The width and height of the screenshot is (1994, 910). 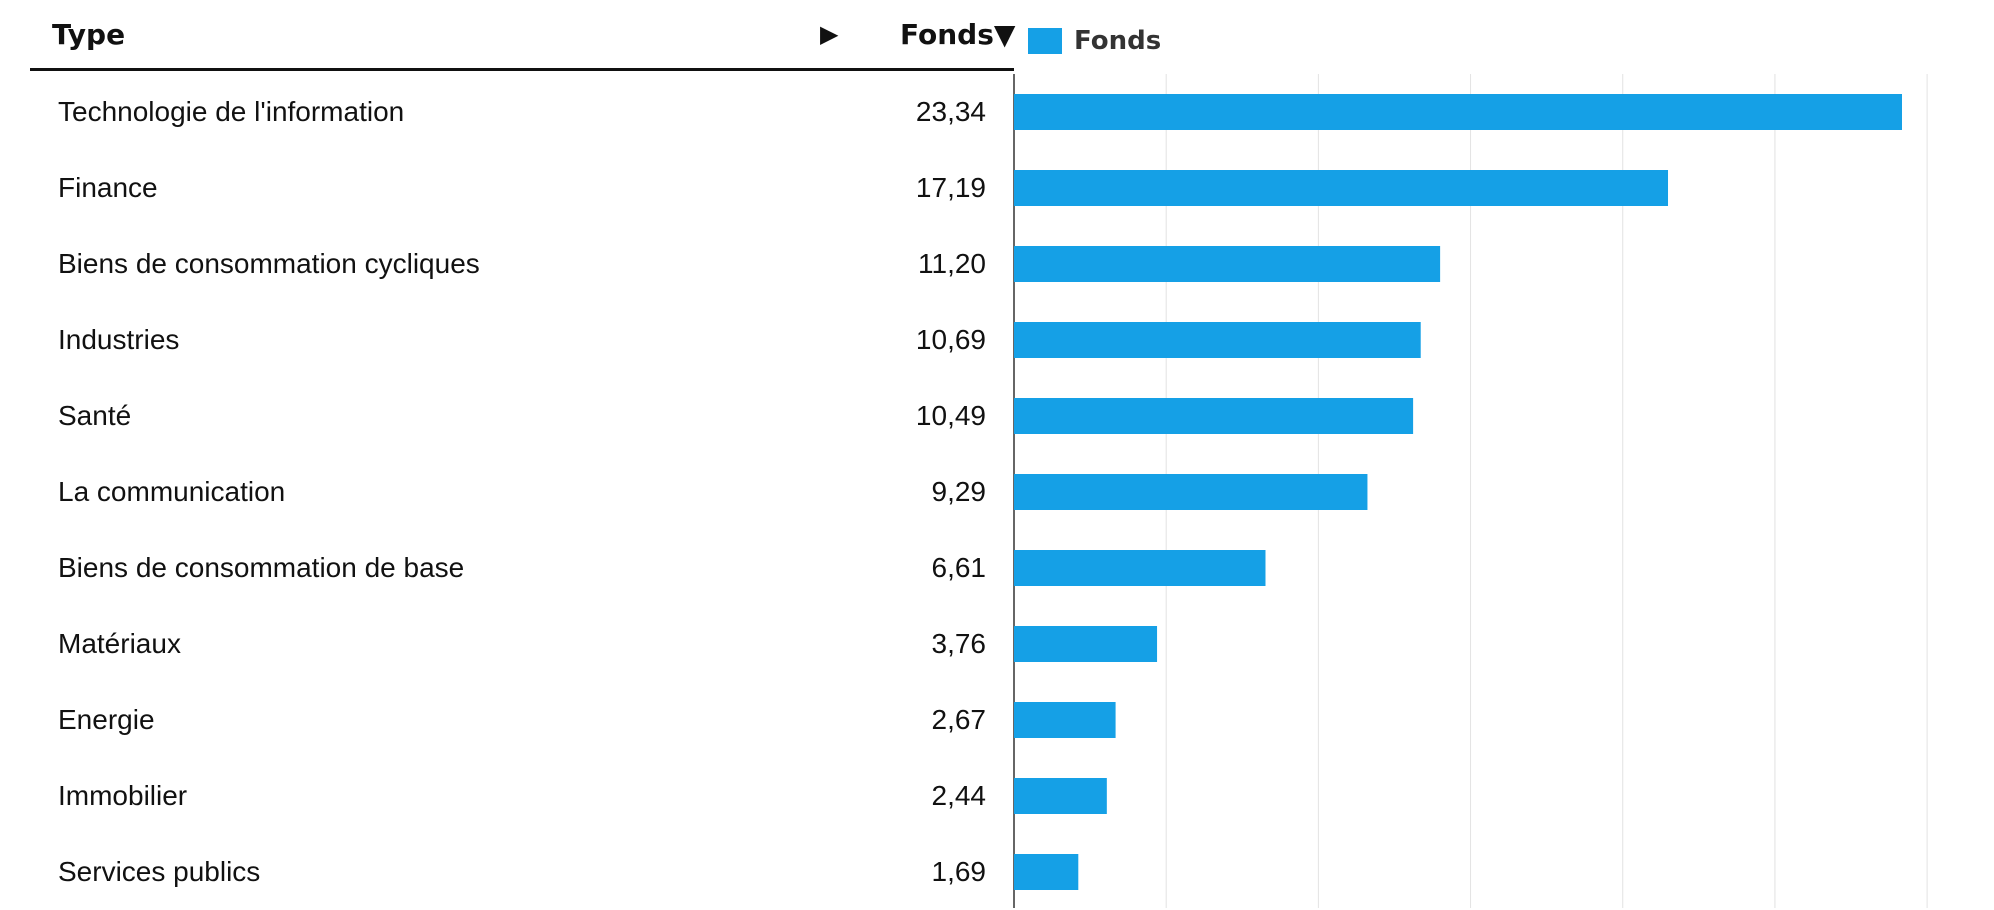 What do you see at coordinates (172, 491) in the screenshot?
I see `category-label: La communication` at bounding box center [172, 491].